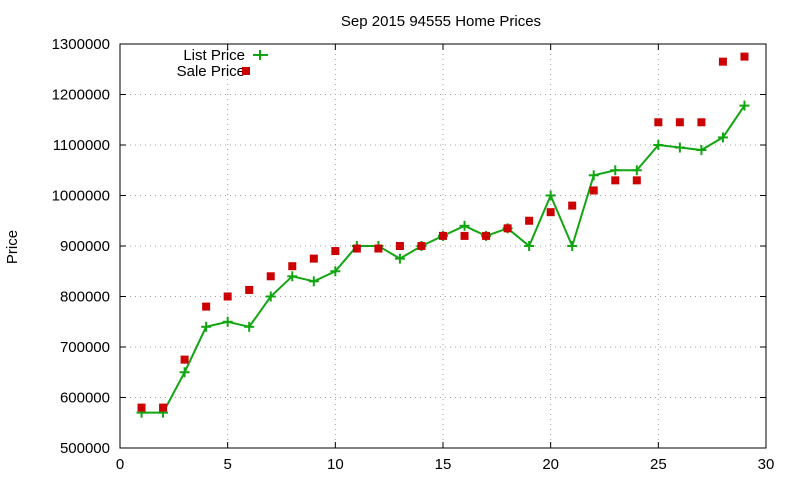  Describe the element at coordinates (12, 247) in the screenshot. I see `y-axis-label: Price` at that location.